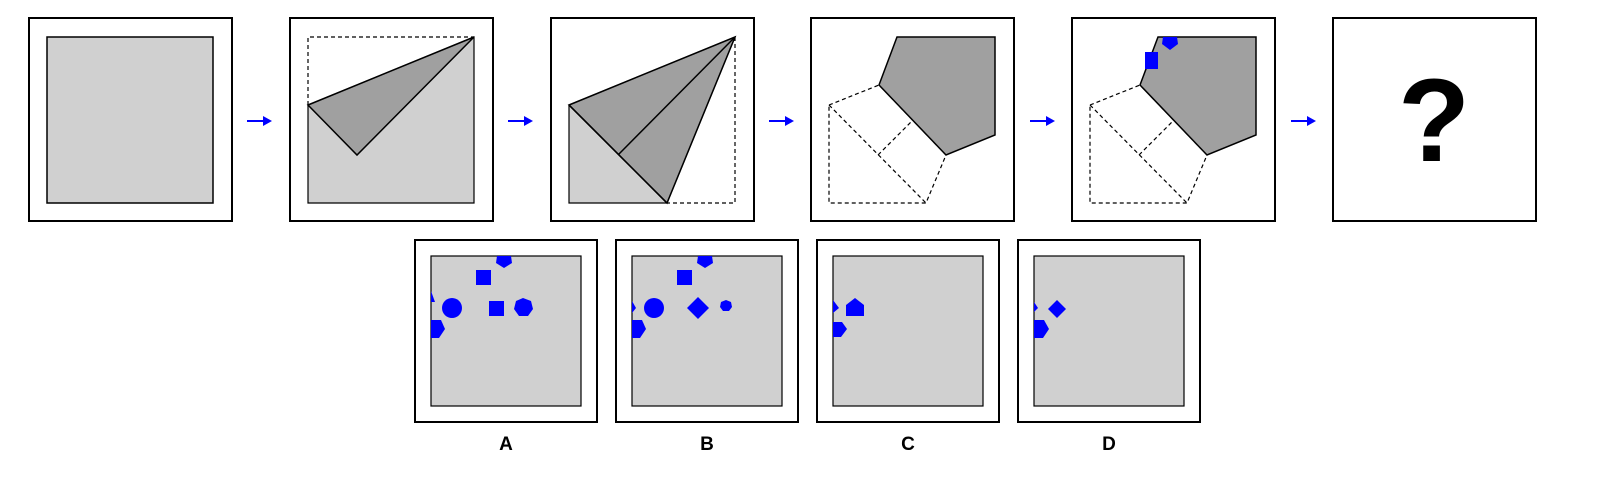 The width and height of the screenshot is (1610, 490). What do you see at coordinates (1109, 347) in the screenshot?
I see `option-d: D` at bounding box center [1109, 347].